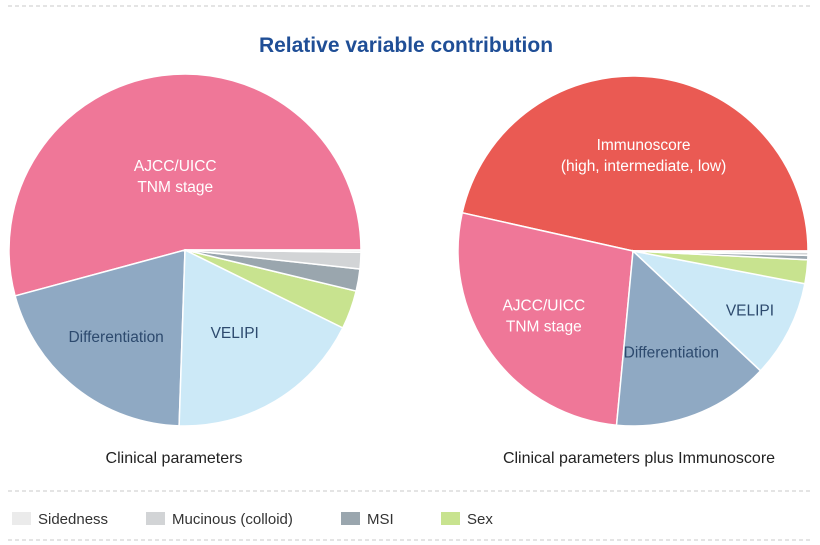 Image resolution: width=820 pixels, height=545 pixels. What do you see at coordinates (155, 518) in the screenshot?
I see `legend-swatch-mucinous-colloid` at bounding box center [155, 518].